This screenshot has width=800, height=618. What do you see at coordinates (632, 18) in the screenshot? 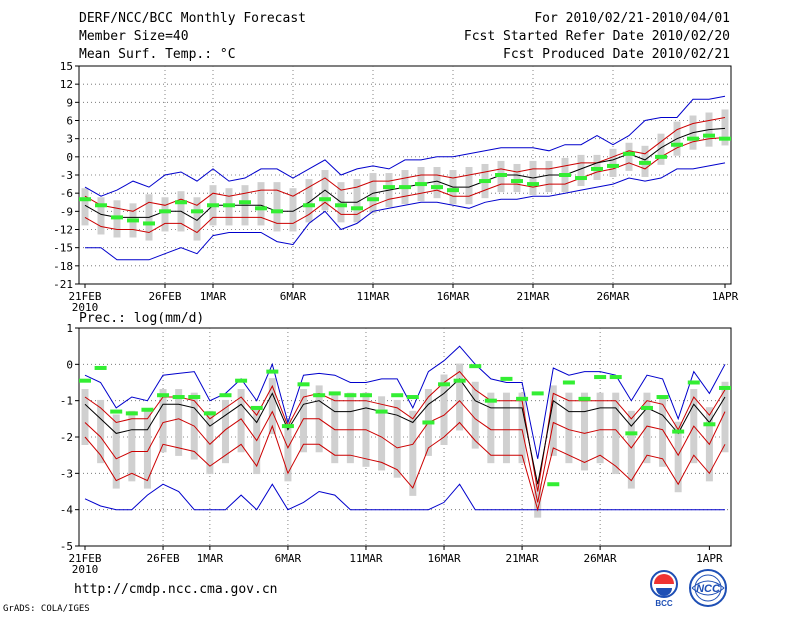
I see `forecast-period: For 2010/02/21-2010/04/01` at bounding box center [632, 18].